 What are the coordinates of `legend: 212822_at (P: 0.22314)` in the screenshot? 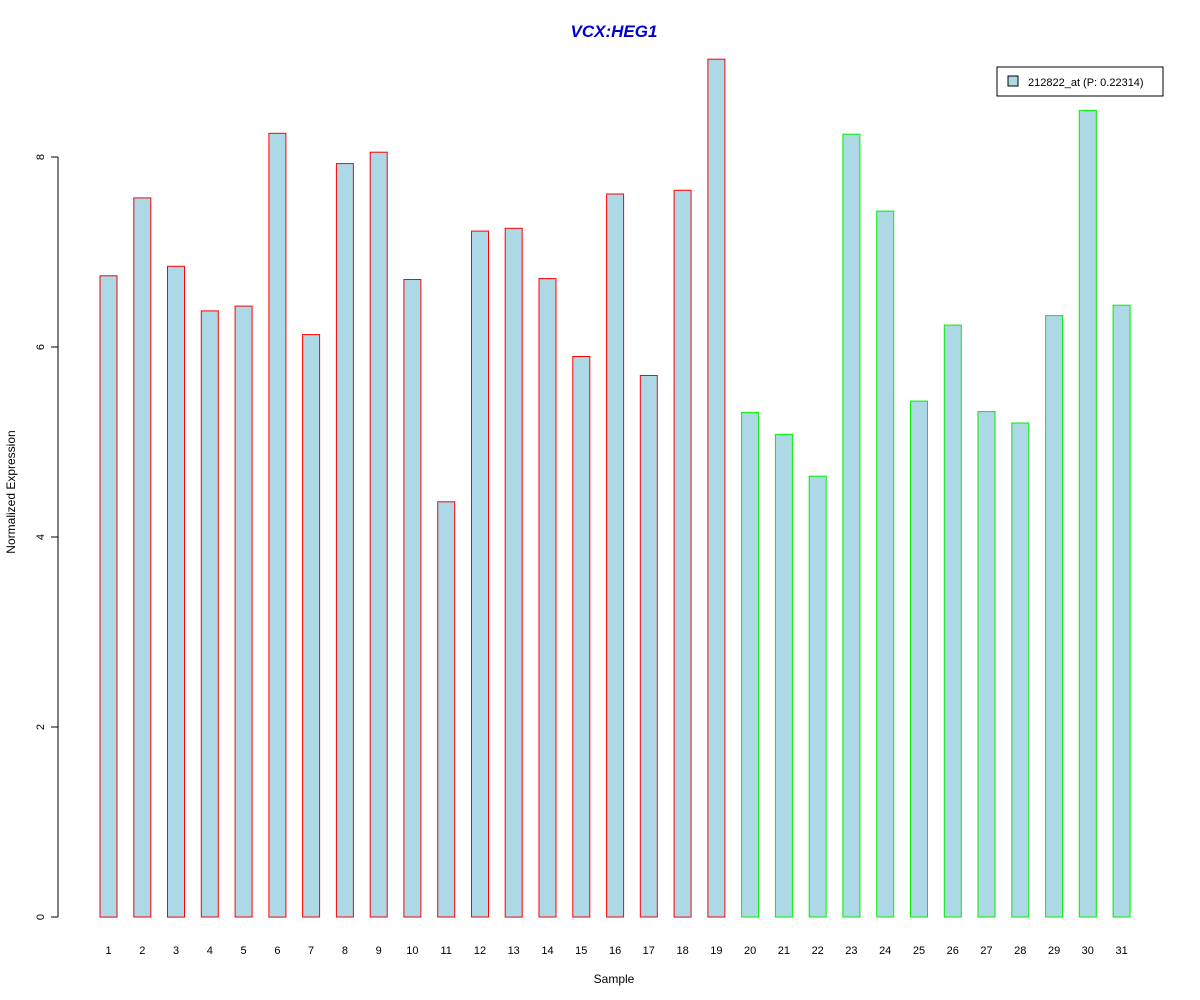 It's located at (1080, 81).